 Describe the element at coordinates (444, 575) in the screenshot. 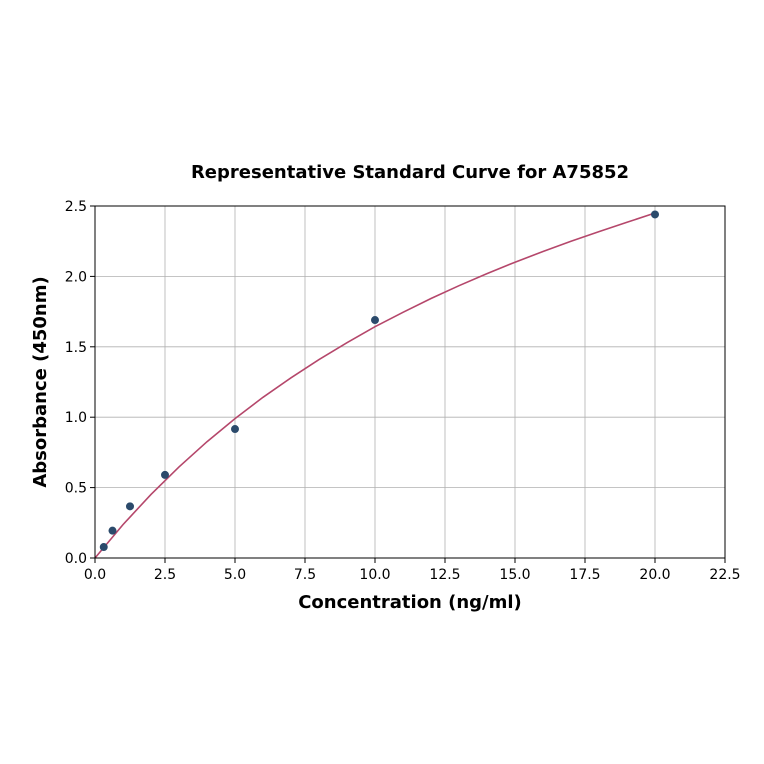

I see `x-tick-label: 12.5` at that location.